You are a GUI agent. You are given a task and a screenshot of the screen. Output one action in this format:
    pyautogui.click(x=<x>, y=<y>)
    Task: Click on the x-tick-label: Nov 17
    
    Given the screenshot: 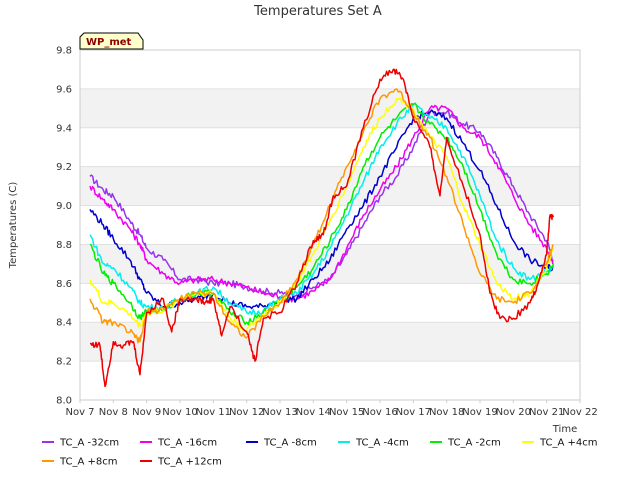 What is the action you would take?
    pyautogui.click(x=413, y=412)
    